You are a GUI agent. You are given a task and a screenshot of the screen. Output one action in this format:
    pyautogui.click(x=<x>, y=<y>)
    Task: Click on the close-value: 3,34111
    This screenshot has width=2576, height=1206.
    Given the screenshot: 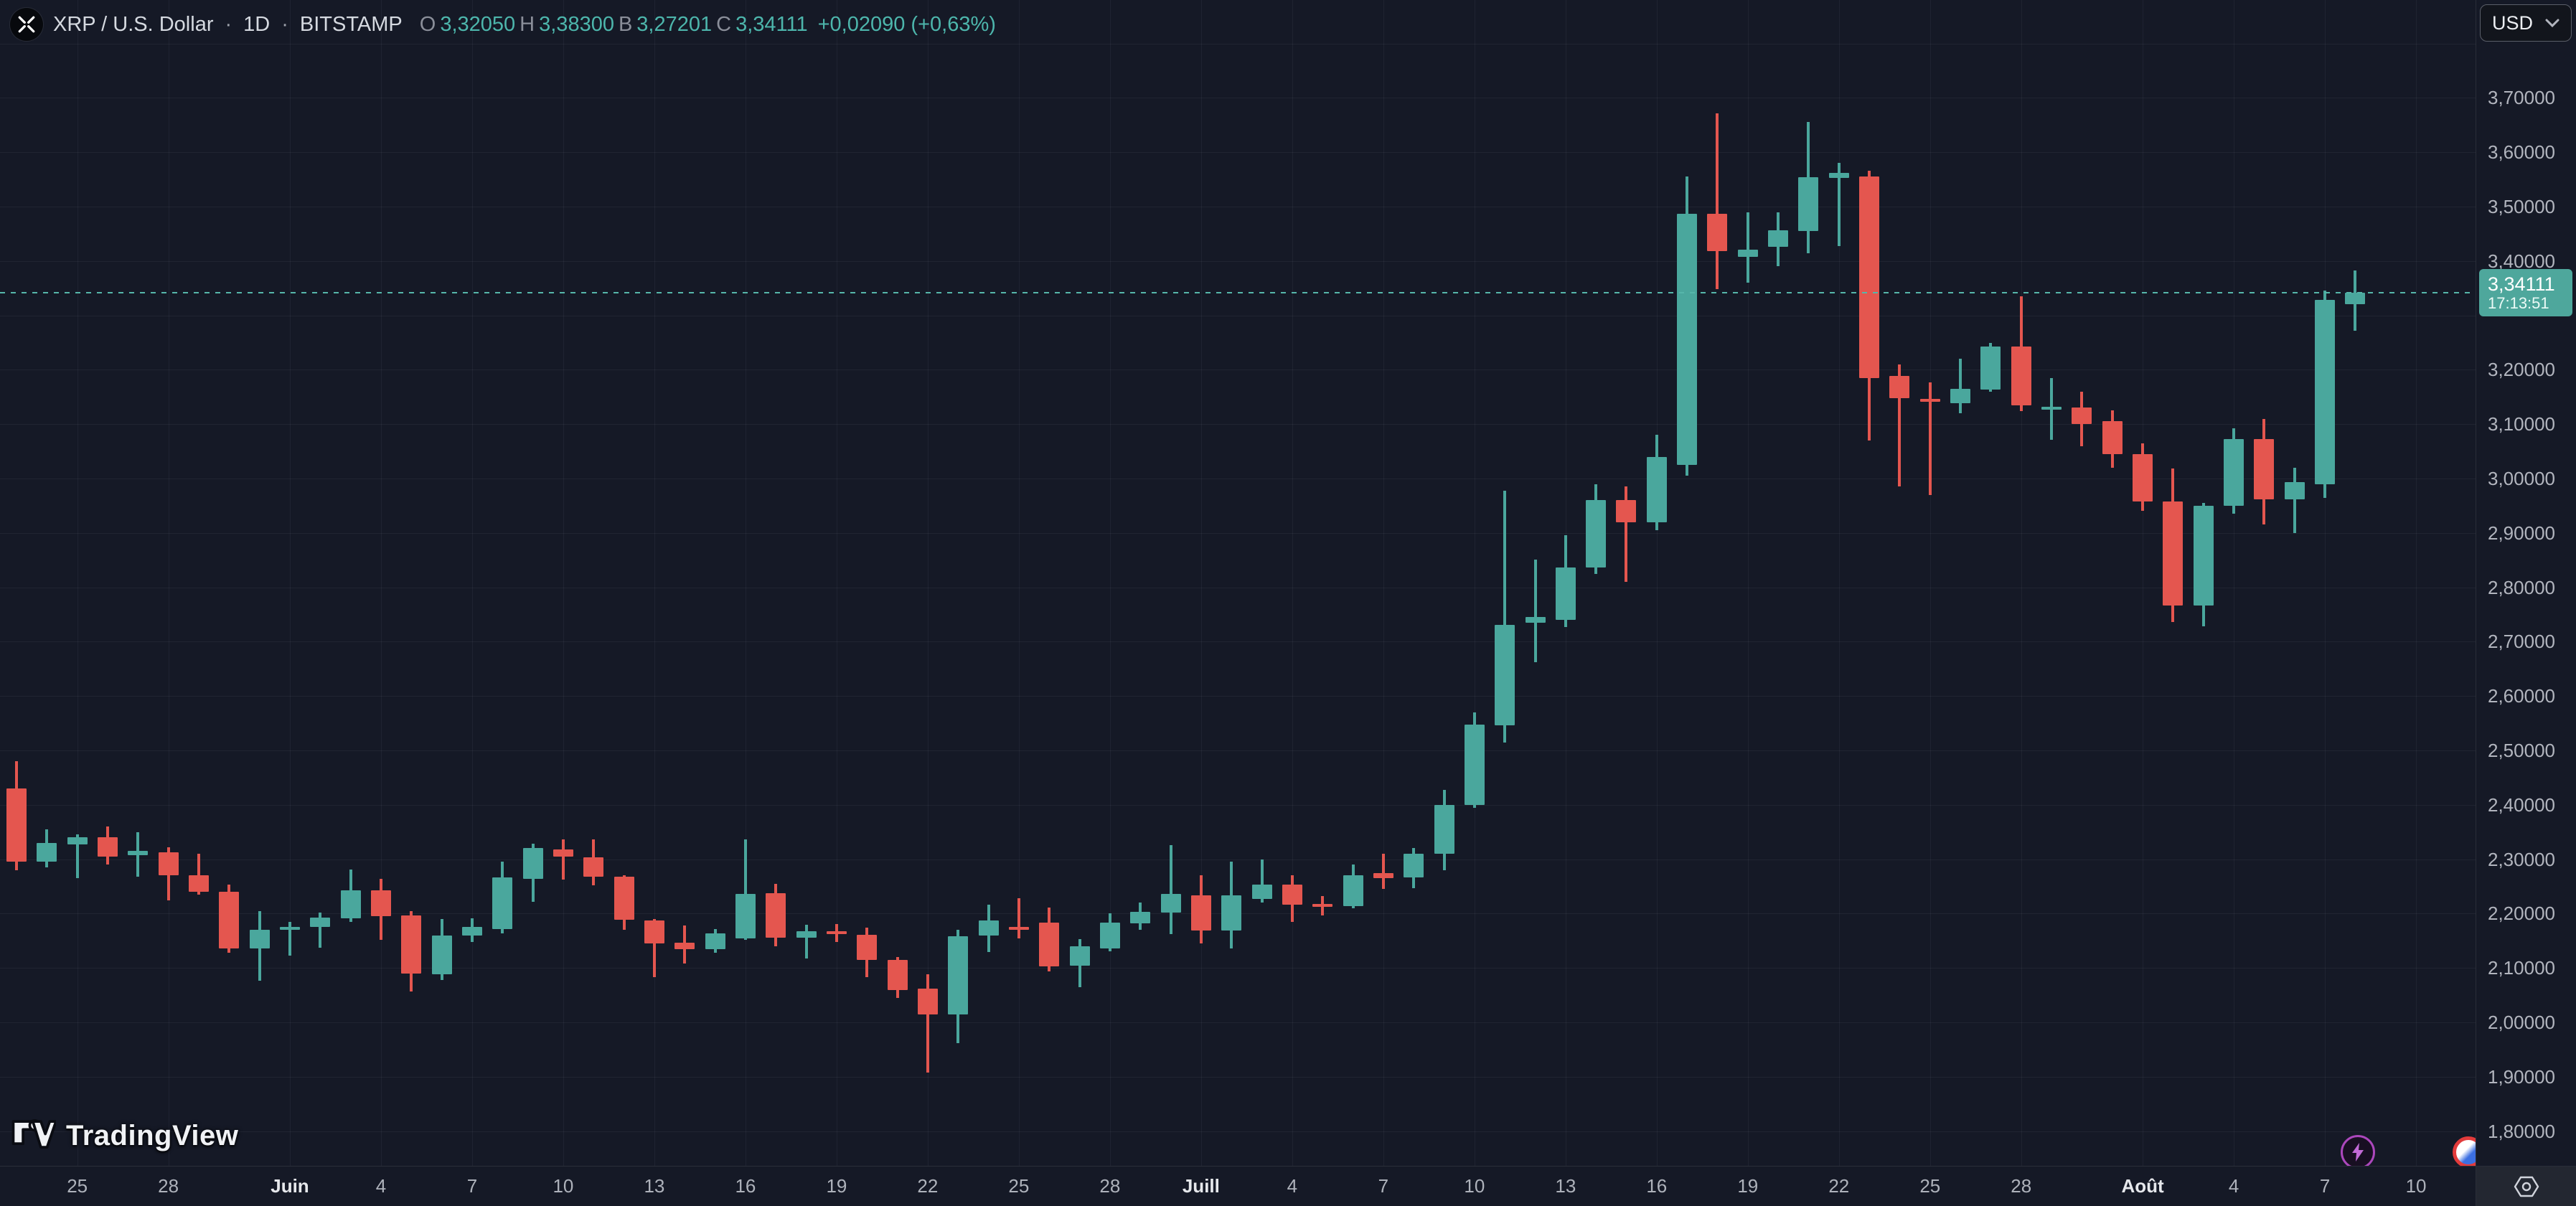 What is the action you would take?
    pyautogui.click(x=771, y=24)
    